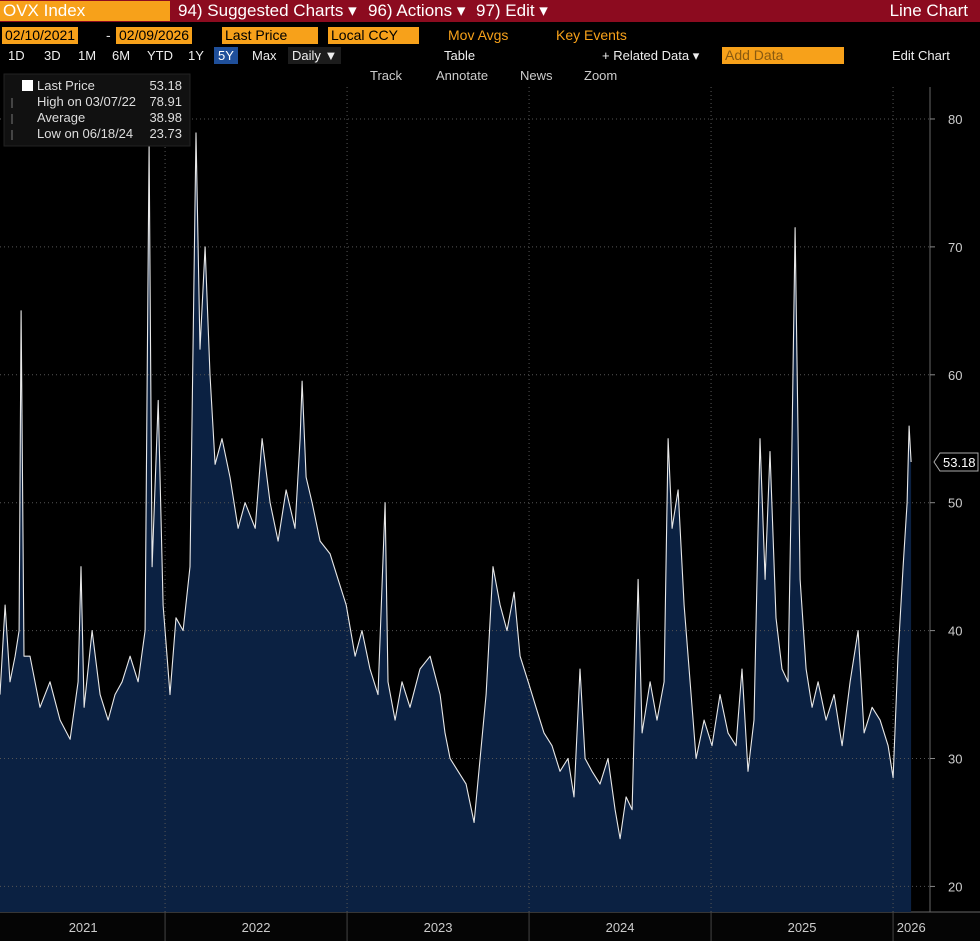  Describe the element at coordinates (955, 886) in the screenshot. I see `y-tick-label: 20` at that location.